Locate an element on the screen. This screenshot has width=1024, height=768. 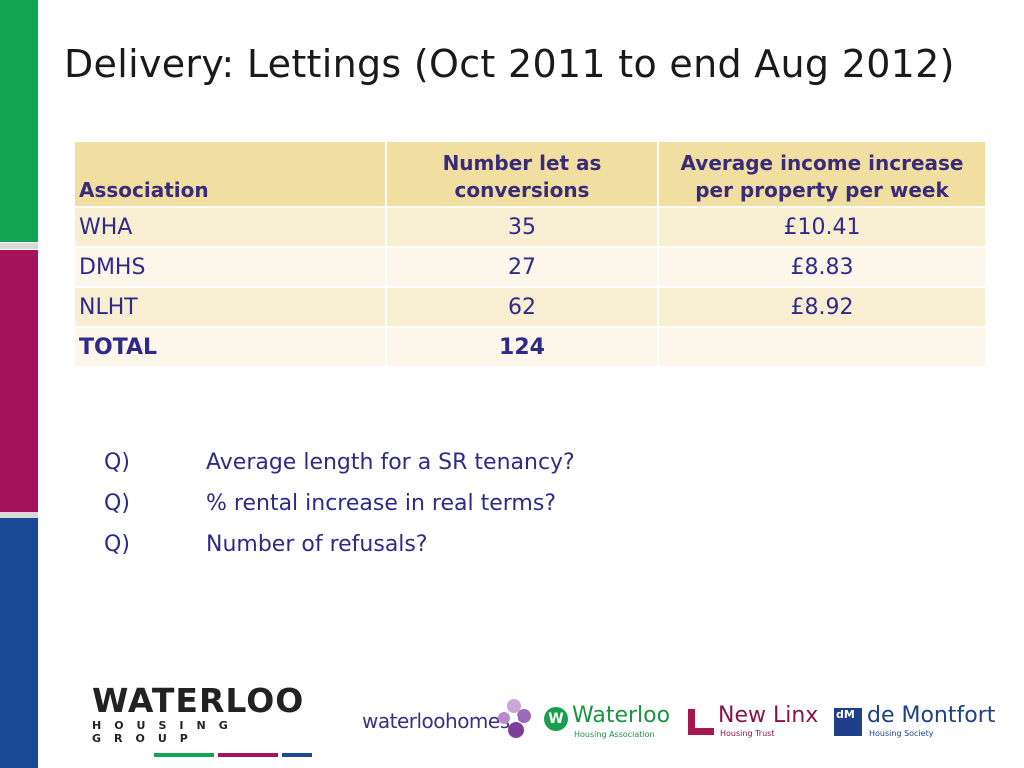
question-text: Number of refusals? is located at coordinates (317, 544).